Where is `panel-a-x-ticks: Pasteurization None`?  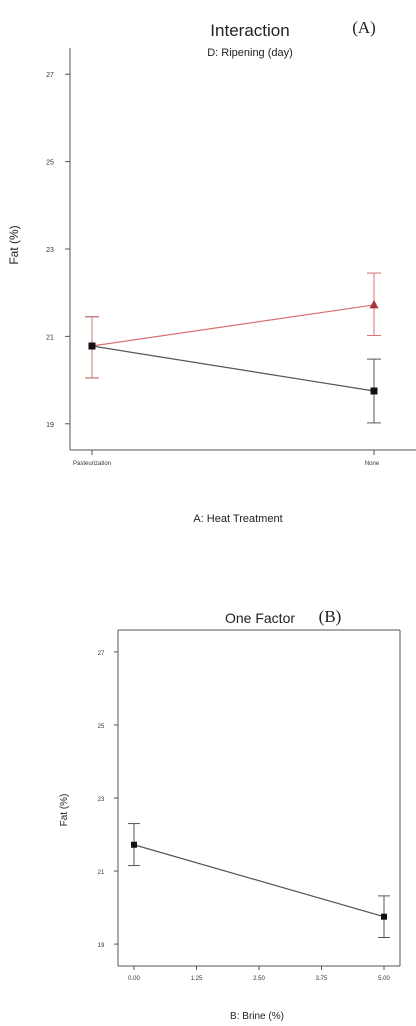 panel-a-x-ticks: Pasteurization None is located at coordinates (226, 458).